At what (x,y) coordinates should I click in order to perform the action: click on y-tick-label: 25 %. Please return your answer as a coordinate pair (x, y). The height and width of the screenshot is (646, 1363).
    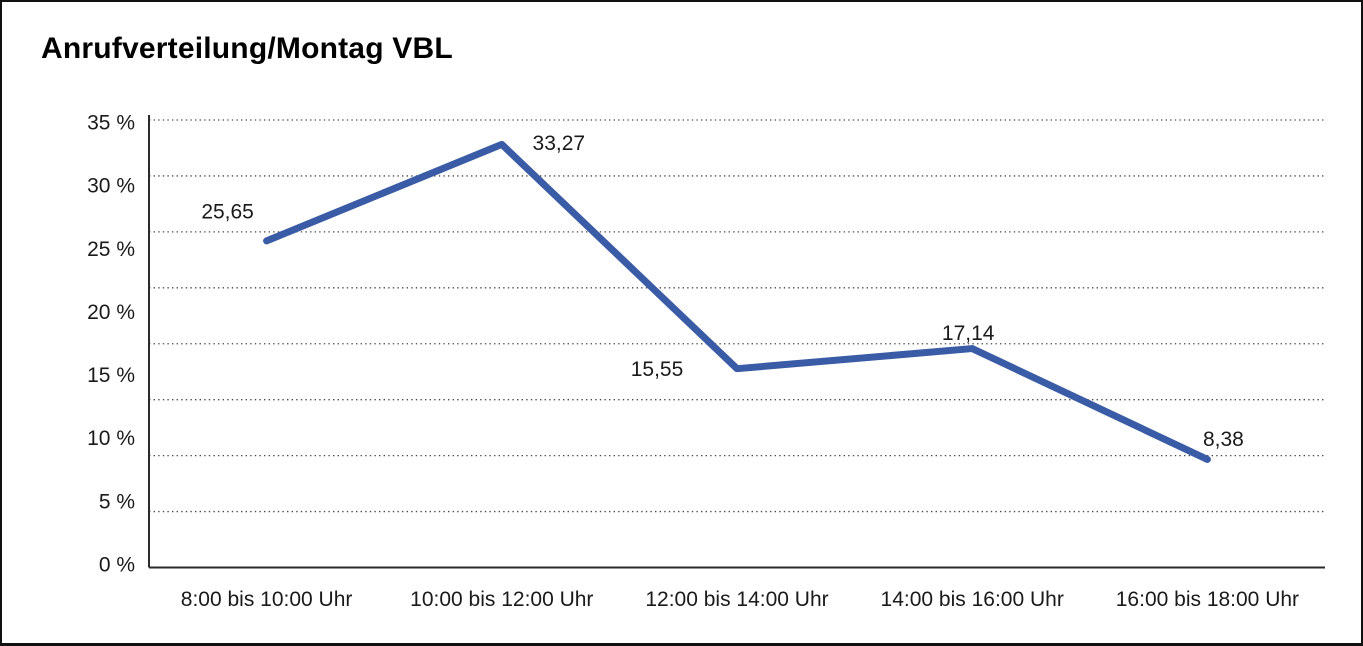
    Looking at the image, I should click on (111, 249).